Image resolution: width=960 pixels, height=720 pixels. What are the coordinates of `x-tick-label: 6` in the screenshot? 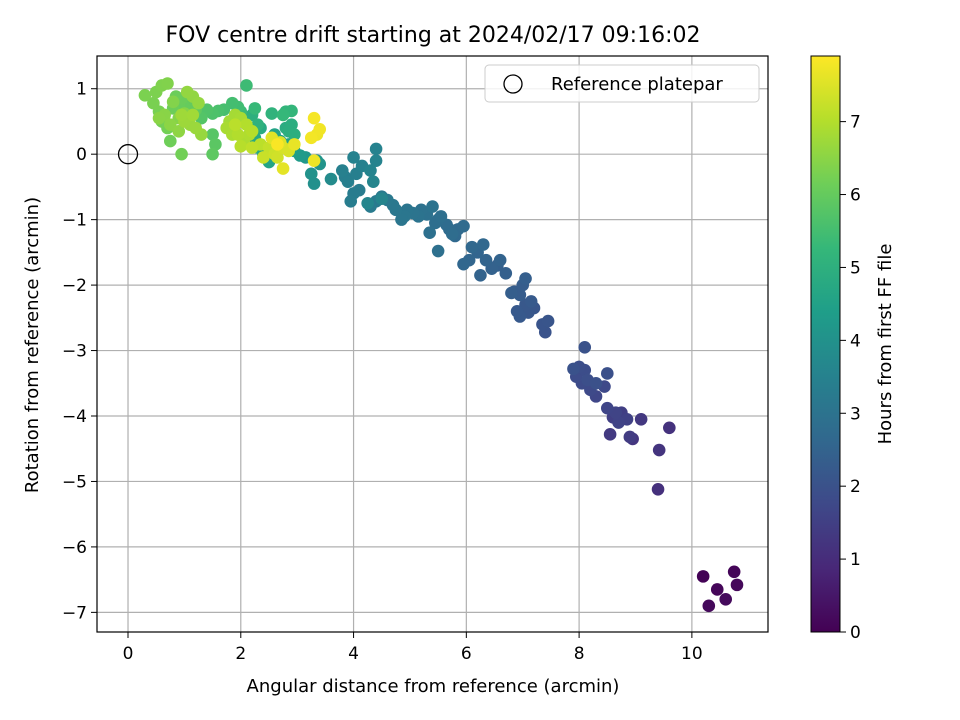 It's located at (466, 654).